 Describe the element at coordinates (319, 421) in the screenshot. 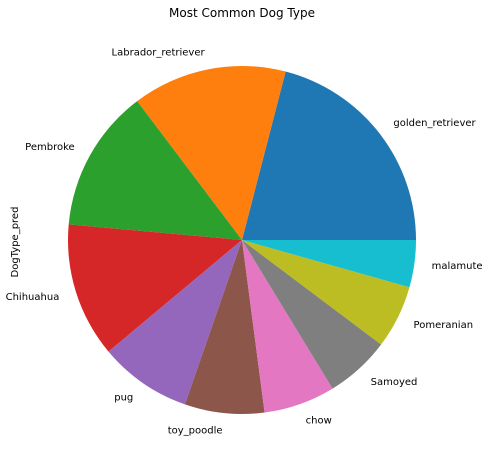

I see `pie-label-chow: chow` at that location.